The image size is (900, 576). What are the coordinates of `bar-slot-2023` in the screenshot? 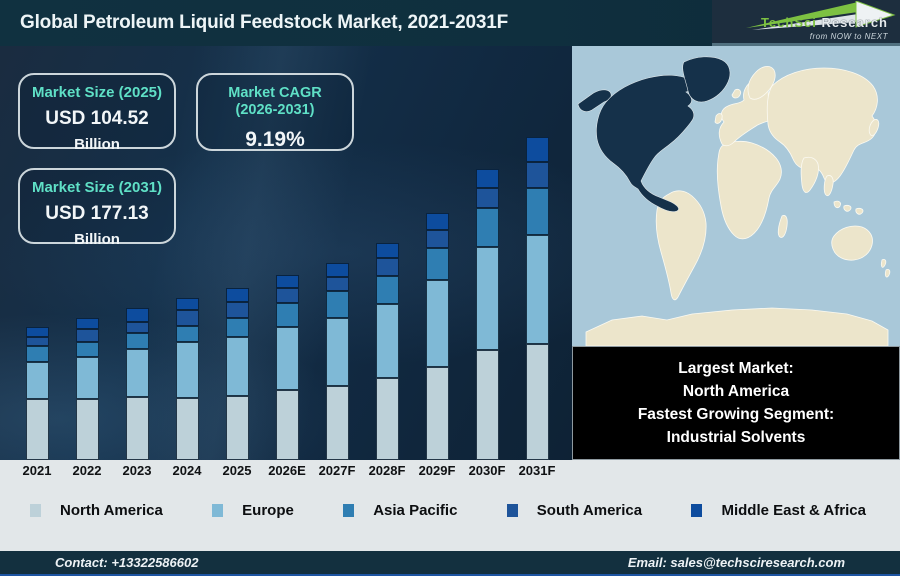 It's located at (137, 253).